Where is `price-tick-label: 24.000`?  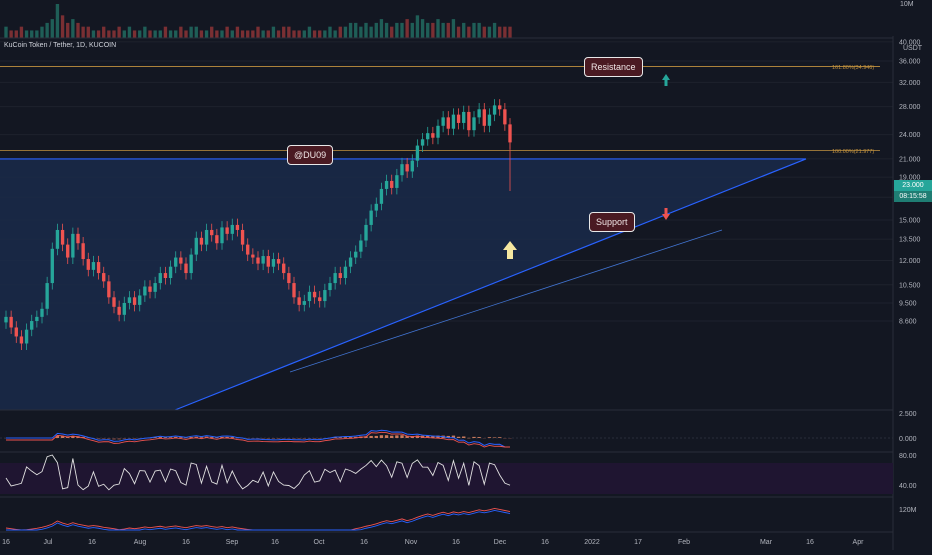
price-tick-label: 24.000 is located at coordinates (910, 135).